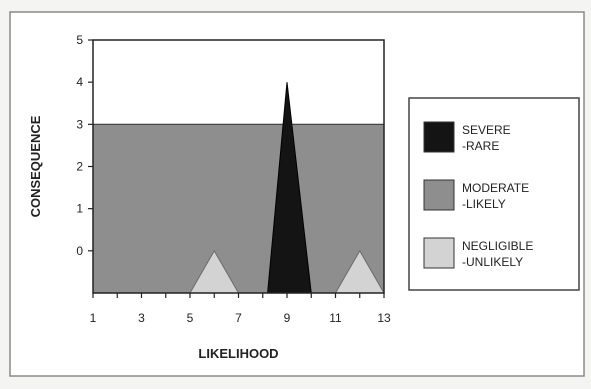 The width and height of the screenshot is (591, 389). What do you see at coordinates (79, 82) in the screenshot?
I see `y-tick-label: 4` at bounding box center [79, 82].